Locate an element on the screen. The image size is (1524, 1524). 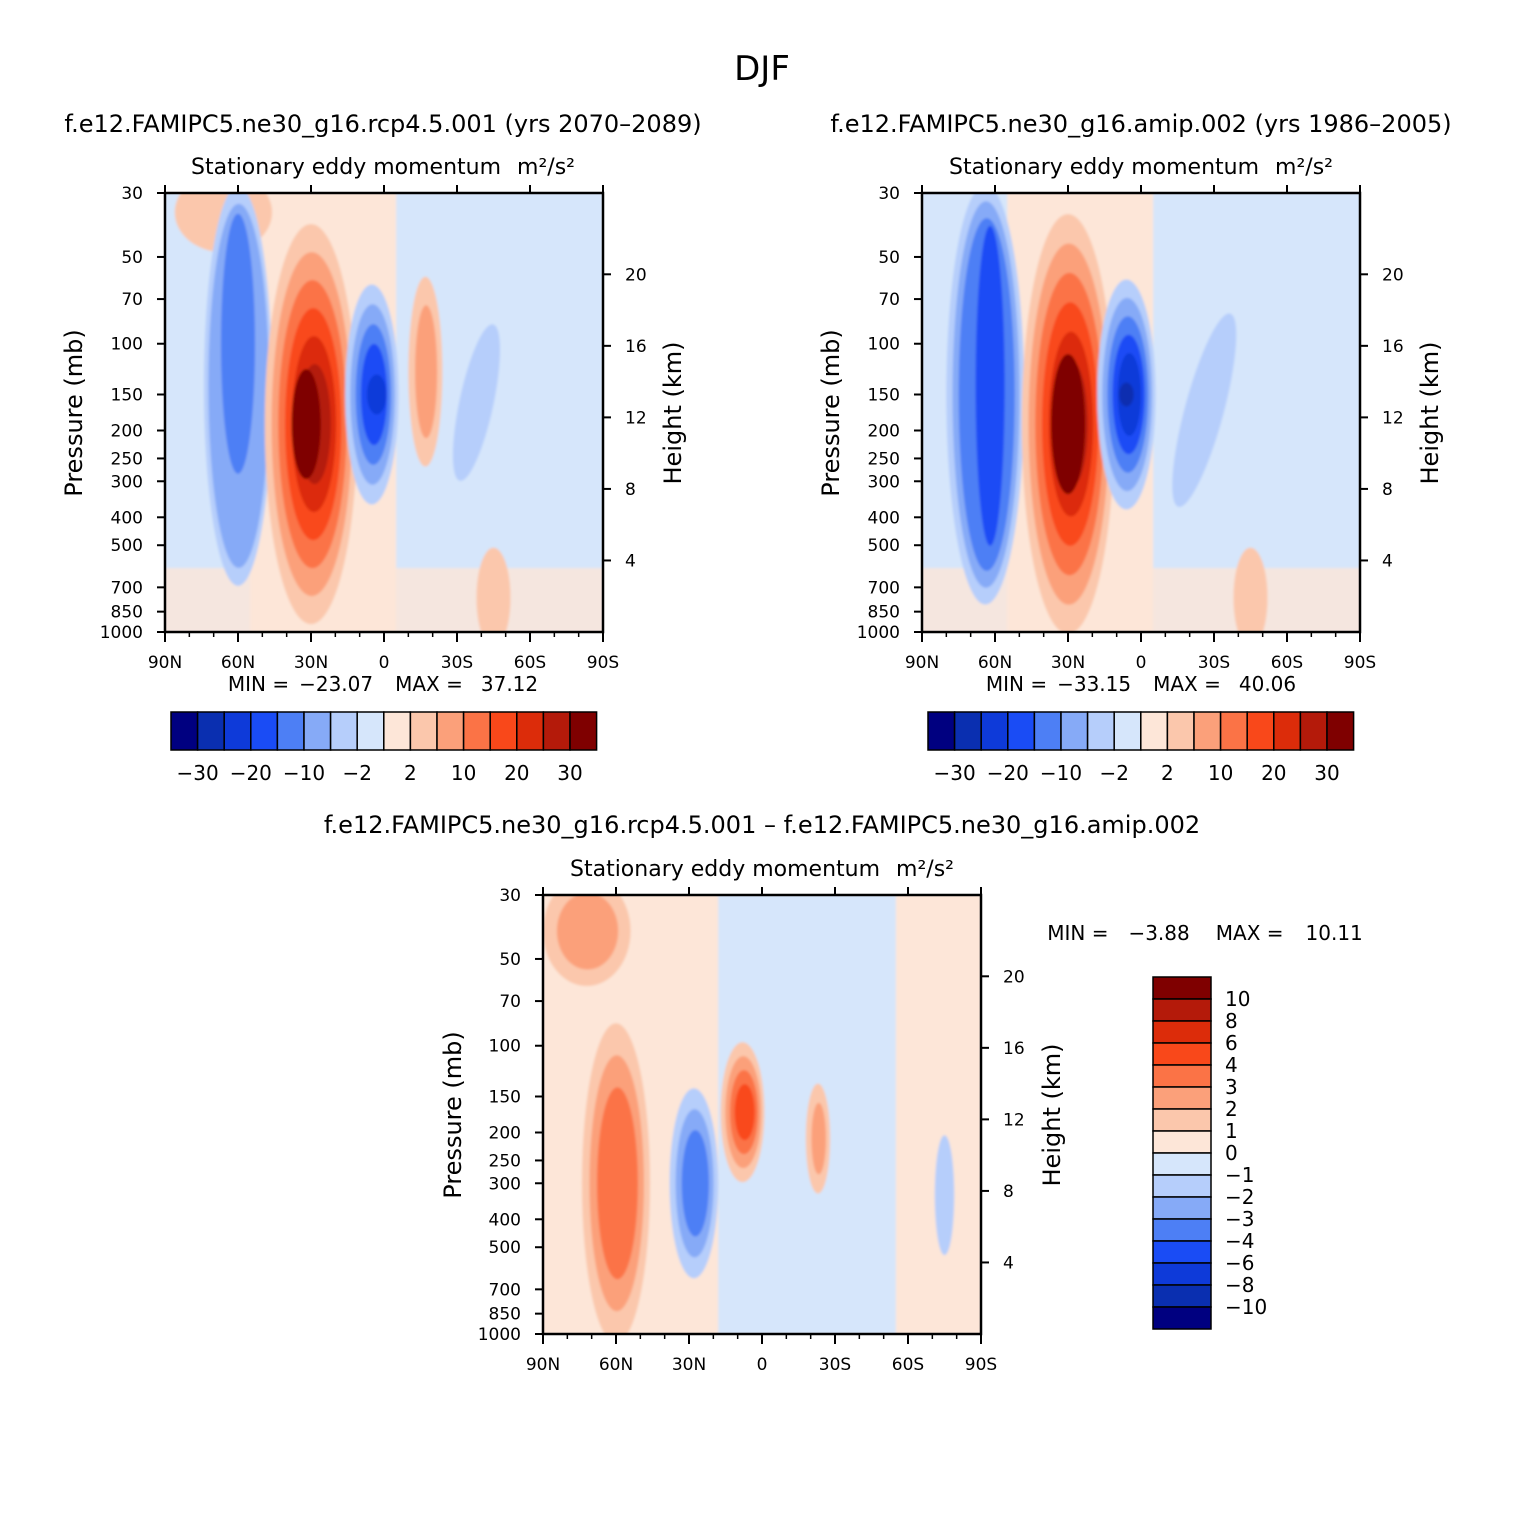
pressure-tick-label: 300 is located at coordinates (884, 482).